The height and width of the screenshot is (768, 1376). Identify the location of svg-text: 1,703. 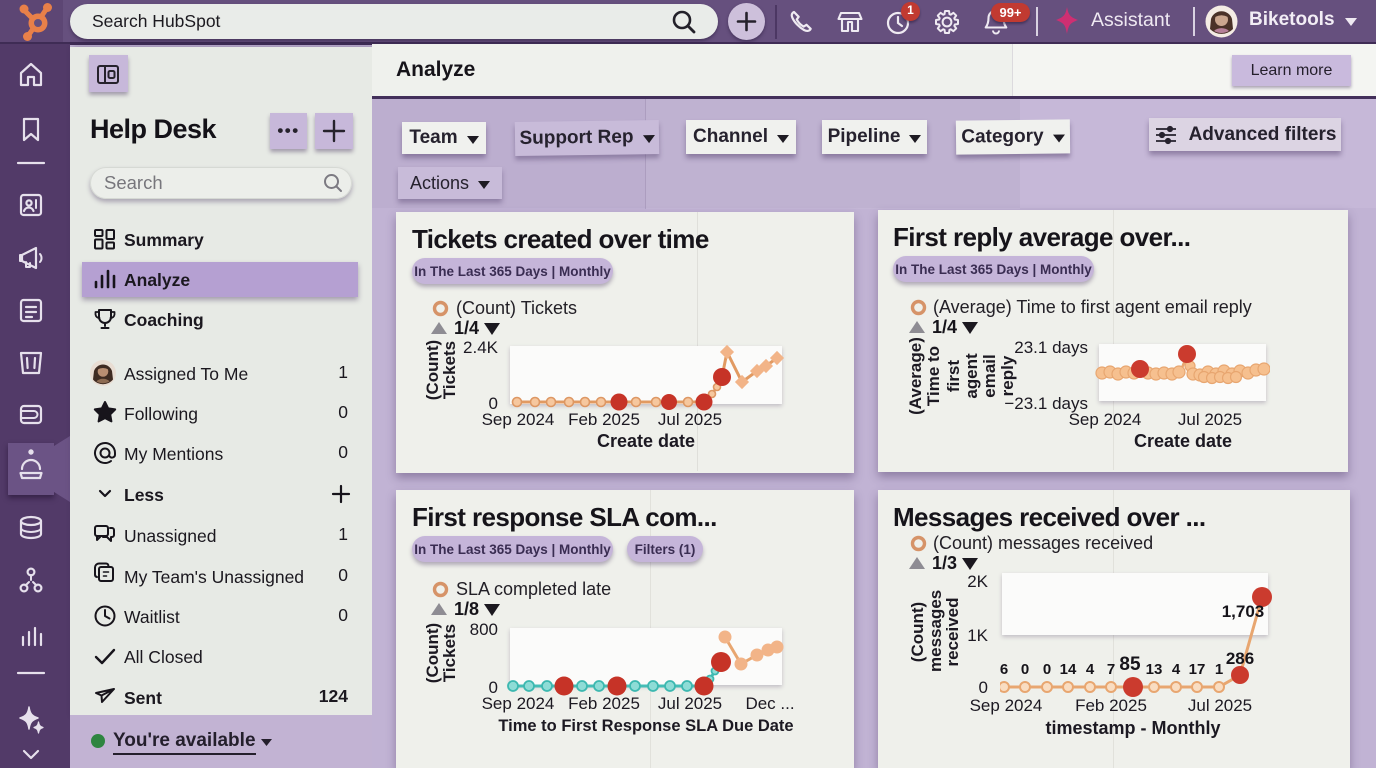
(1243, 611).